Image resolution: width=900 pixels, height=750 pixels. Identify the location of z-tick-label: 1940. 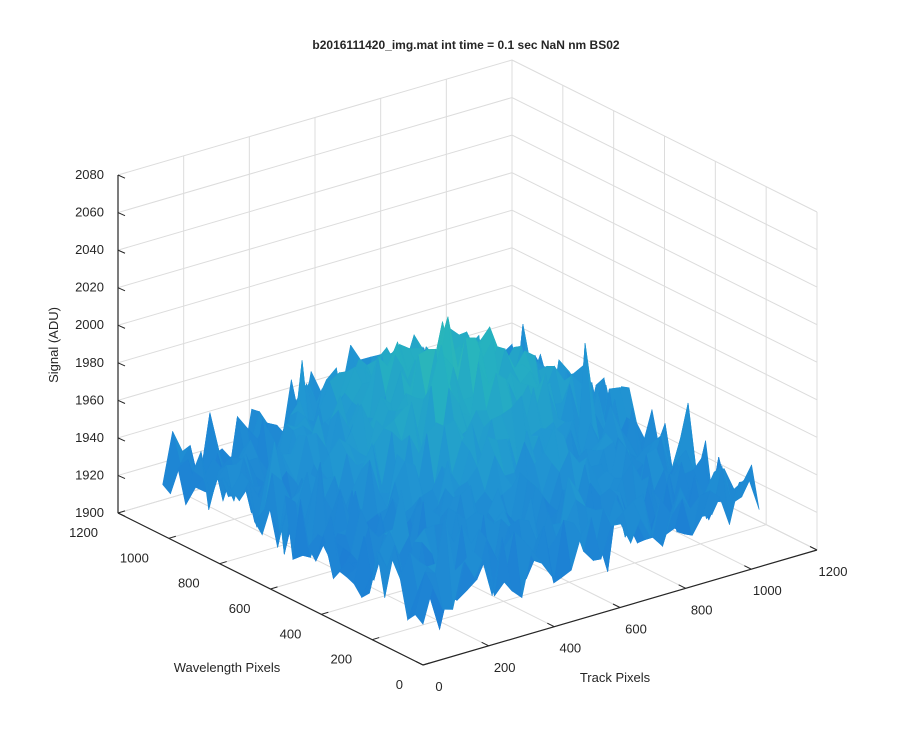
(89, 437).